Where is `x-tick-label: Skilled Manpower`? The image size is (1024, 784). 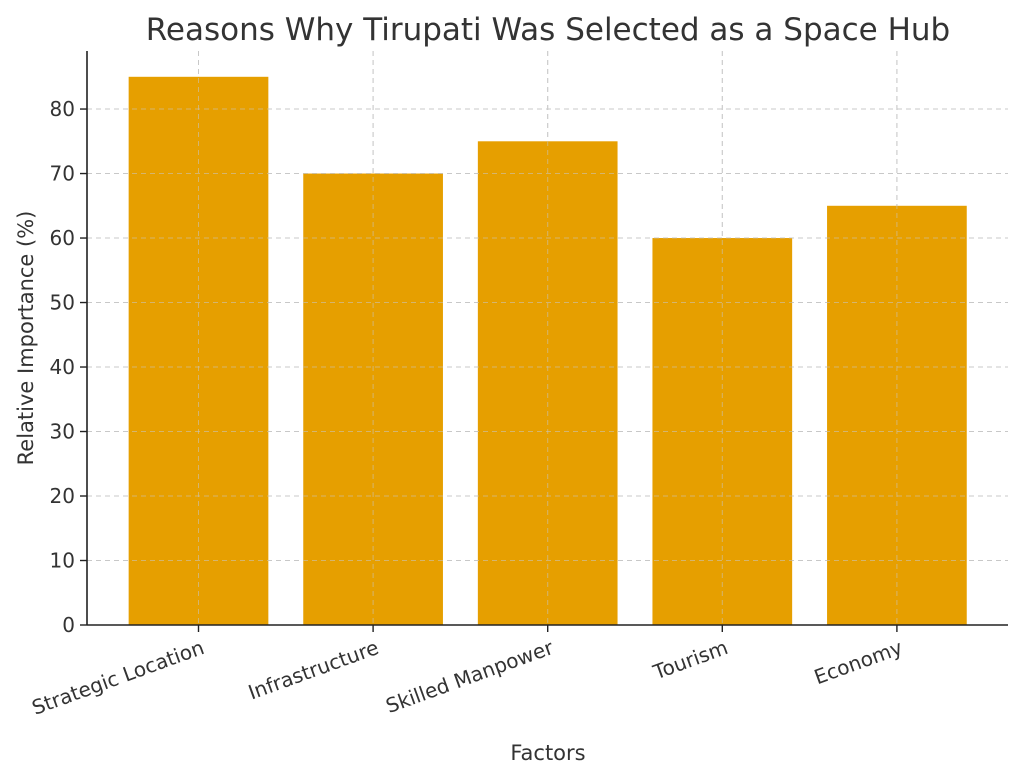 x-tick-label: Skilled Manpower is located at coordinates (470, 676).